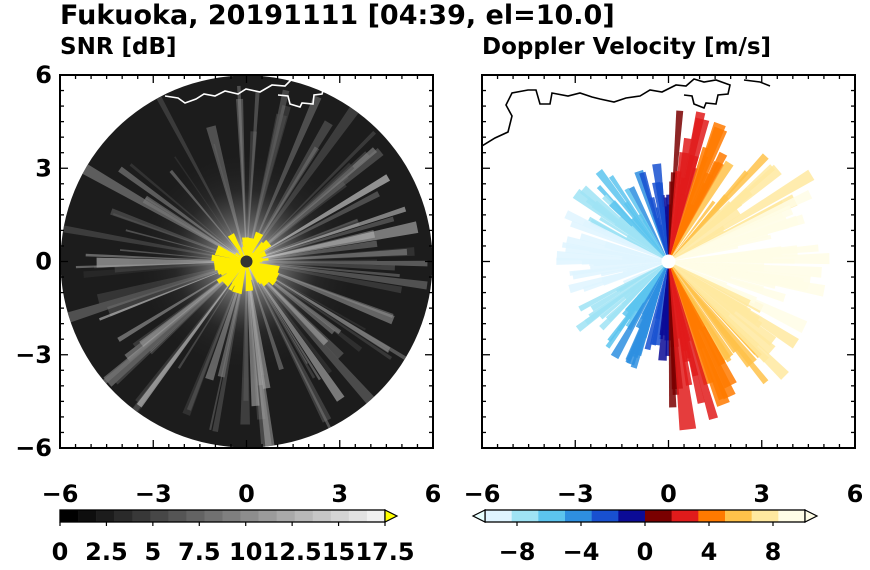 This screenshot has height=570, width=870. I want to click on colorbar-tick-label: −8, so click(517, 552).